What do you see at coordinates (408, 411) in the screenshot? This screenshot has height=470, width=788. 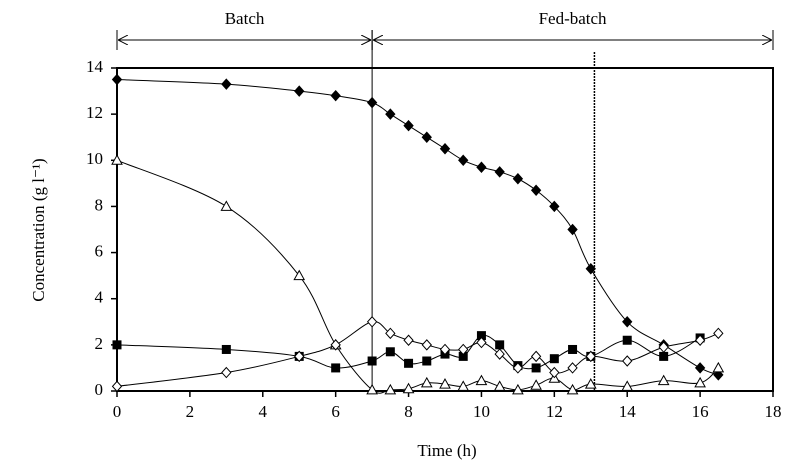 I see `x-tick-label: 8` at bounding box center [408, 411].